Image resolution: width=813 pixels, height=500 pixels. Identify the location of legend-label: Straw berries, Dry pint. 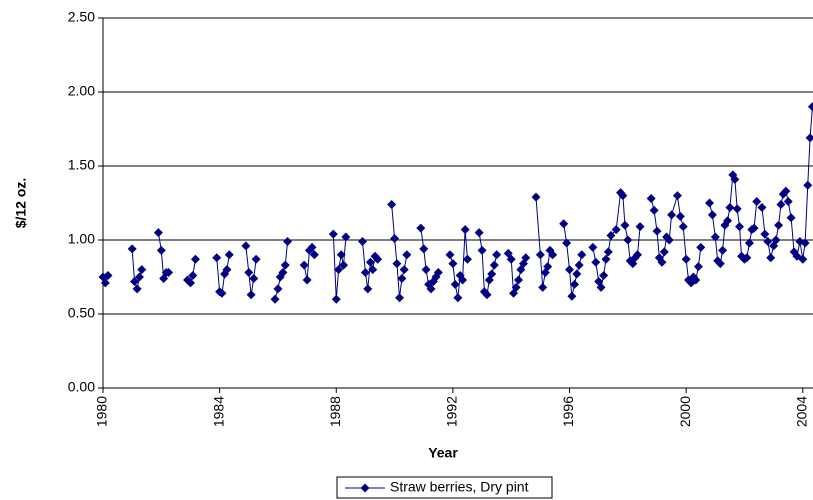
(459, 487).